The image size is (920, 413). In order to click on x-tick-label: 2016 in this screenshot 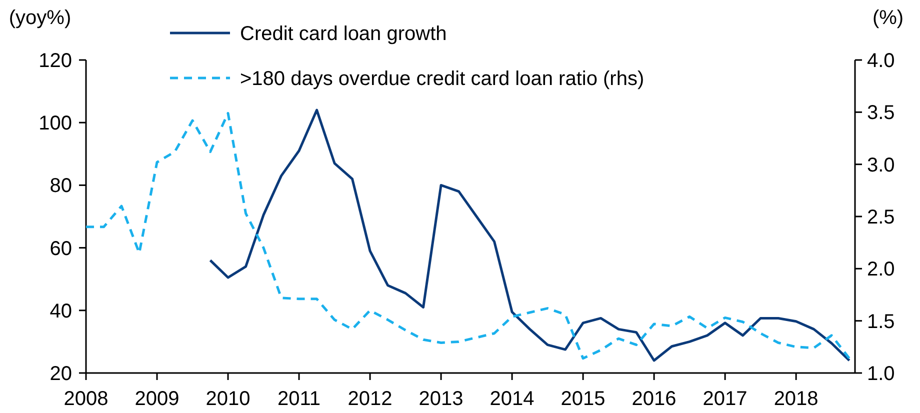, I will do `click(654, 399)`.